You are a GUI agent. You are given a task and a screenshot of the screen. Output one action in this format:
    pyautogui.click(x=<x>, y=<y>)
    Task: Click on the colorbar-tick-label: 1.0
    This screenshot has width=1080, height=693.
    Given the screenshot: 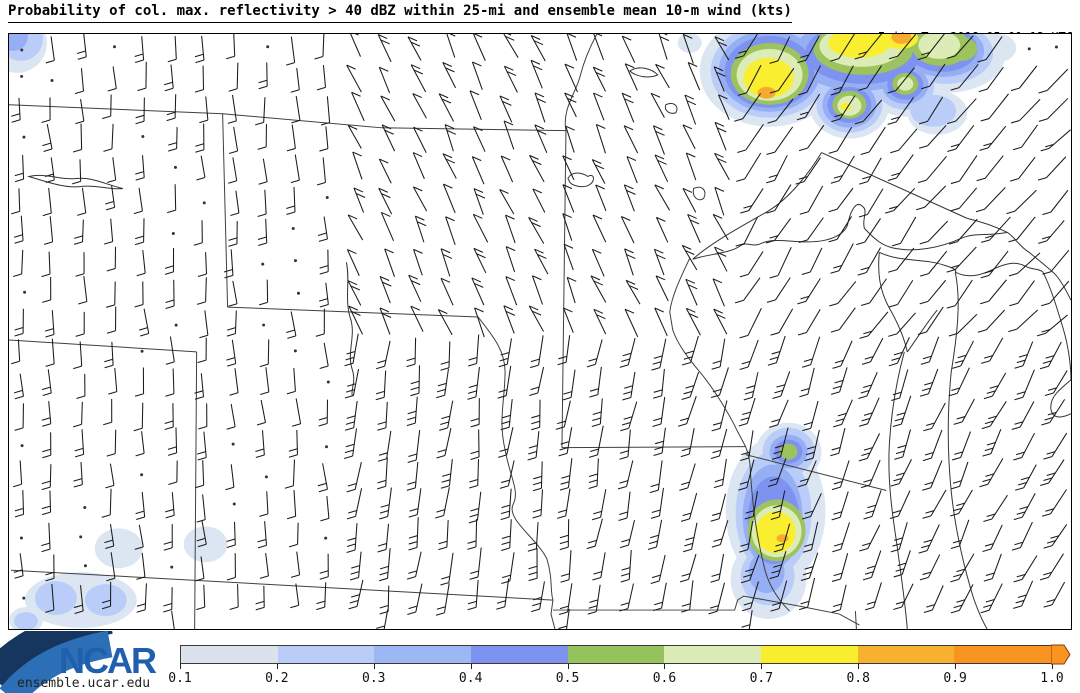 What is the action you would take?
    pyautogui.click(x=1052, y=678)
    